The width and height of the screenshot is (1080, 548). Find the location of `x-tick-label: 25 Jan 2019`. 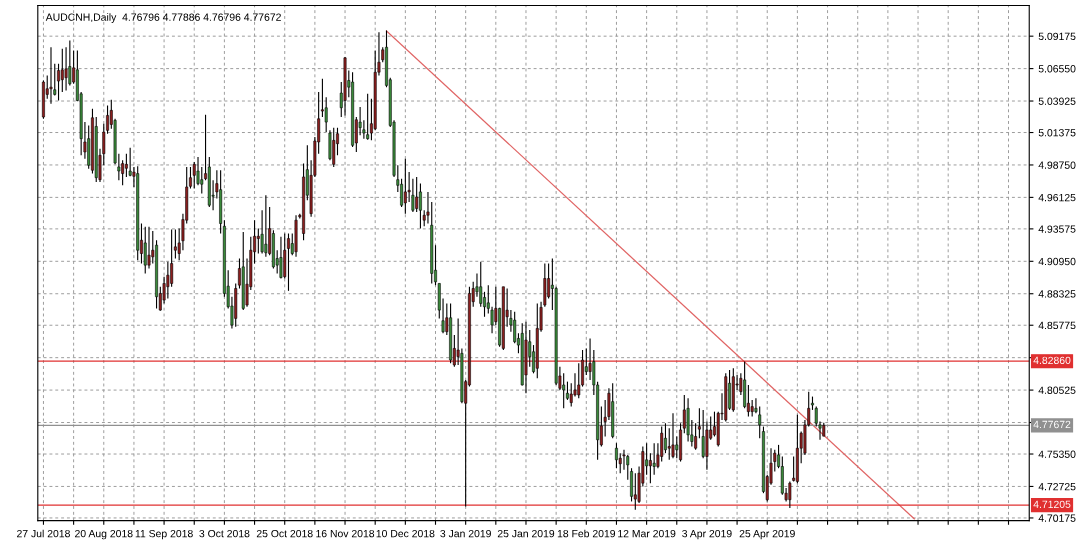

x-tick-label: 25 Jan 2019 is located at coordinates (526, 533).